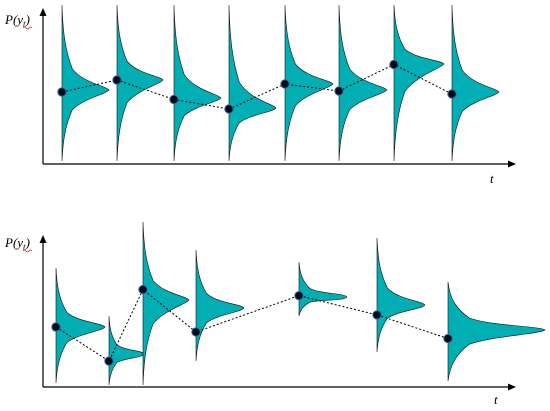 The height and width of the screenshot is (411, 550). What do you see at coordinates (17, 243) in the screenshot?
I see `bottom-y-axis-label: P(yt)` at bounding box center [17, 243].